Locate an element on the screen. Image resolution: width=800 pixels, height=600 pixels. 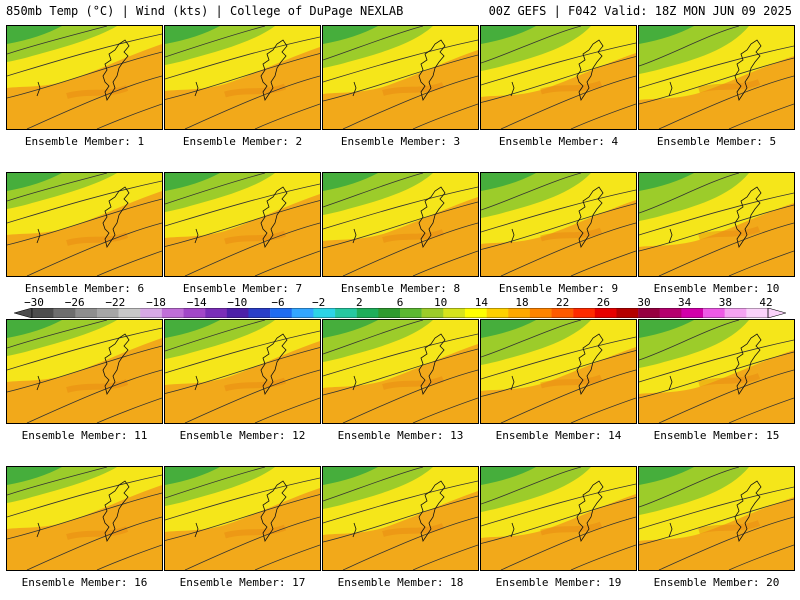
colorbar-min-arrow is located at coordinates (23, 313).